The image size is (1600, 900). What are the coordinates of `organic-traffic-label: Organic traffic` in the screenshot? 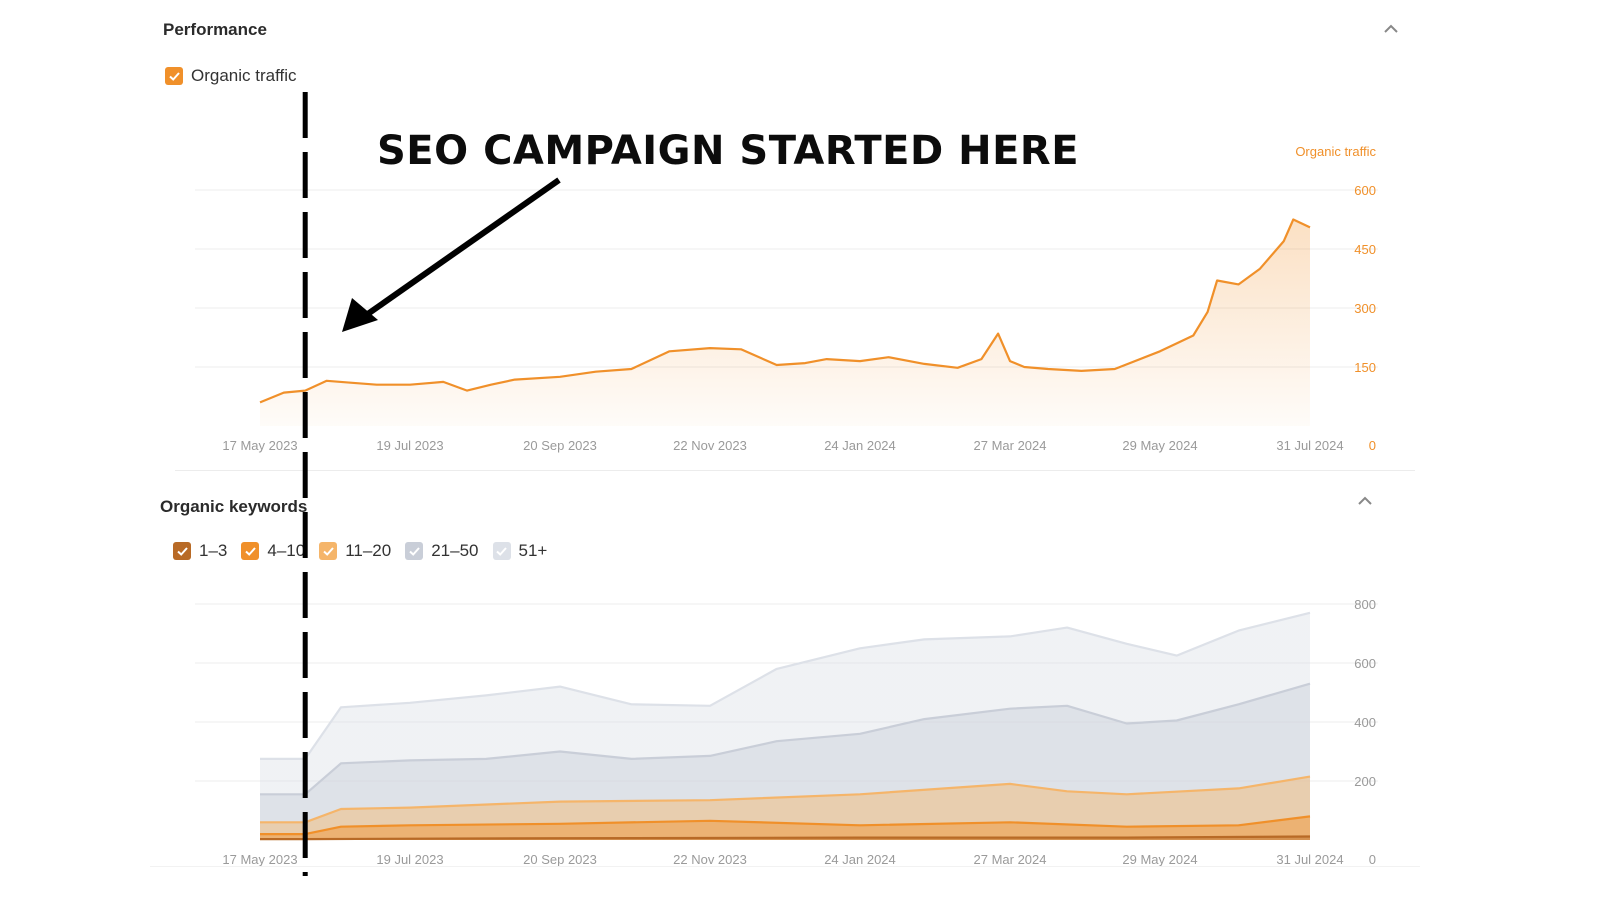 It's located at (244, 75).